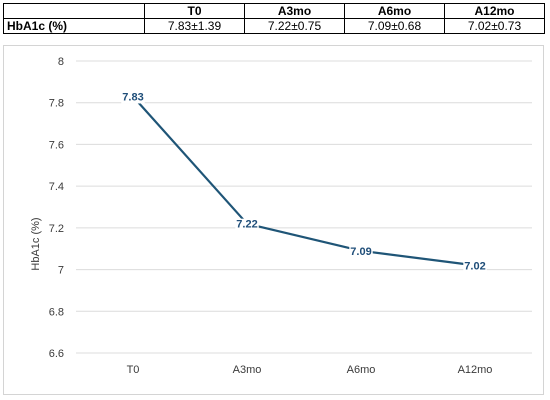  What do you see at coordinates (56, 145) in the screenshot?
I see `y-tick-label: 7.6` at bounding box center [56, 145].